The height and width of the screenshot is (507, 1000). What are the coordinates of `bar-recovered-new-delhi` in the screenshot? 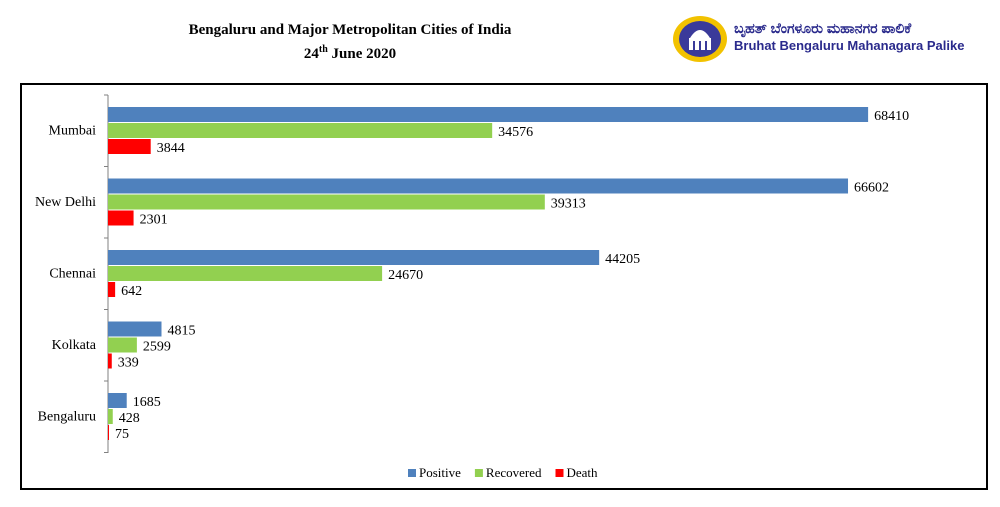 It's located at (326, 202).